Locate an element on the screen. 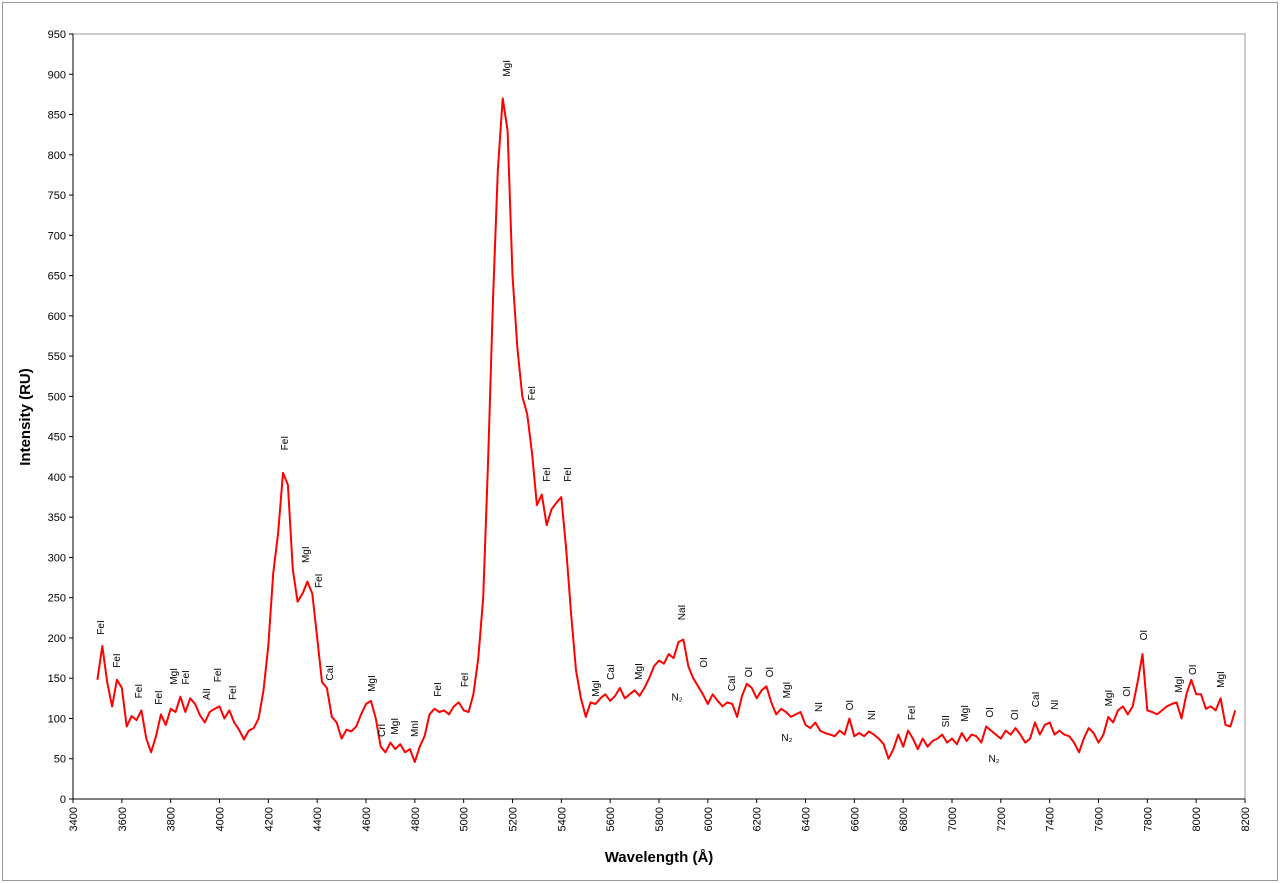  x-tick-label: 5000 is located at coordinates (465, 819).